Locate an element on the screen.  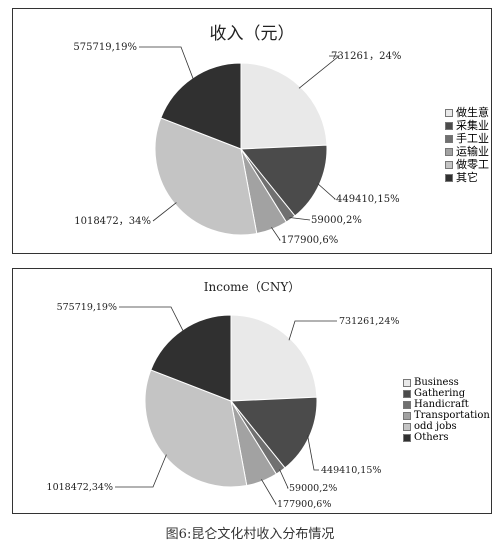
data-label-4: 1018472，34% is located at coordinates (112, 221).